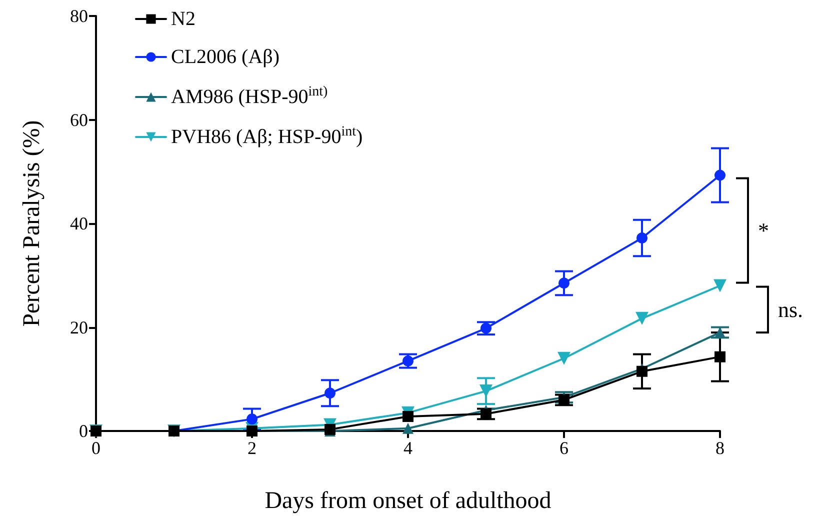 Image resolution: width=834 pixels, height=530 pixels. Describe the element at coordinates (83, 431) in the screenshot. I see `y-tick-label: 0` at that location.